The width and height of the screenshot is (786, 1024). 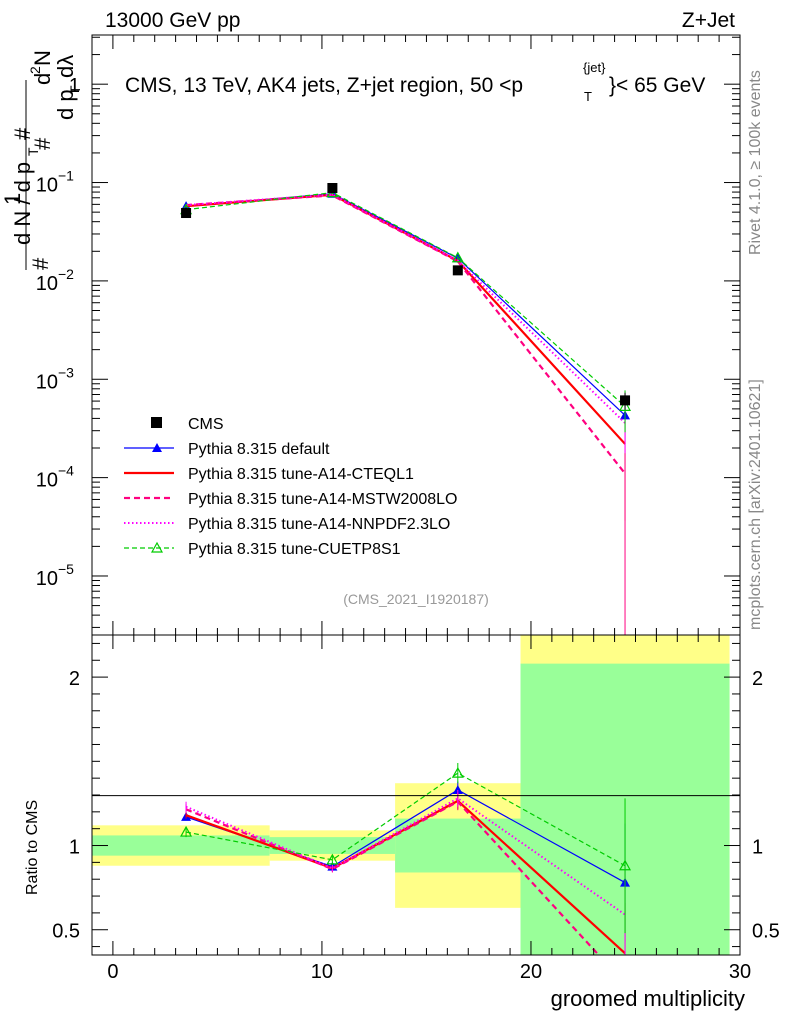 What do you see at coordinates (35, 70) in the screenshot?
I see `svg-text: 2` at bounding box center [35, 70].